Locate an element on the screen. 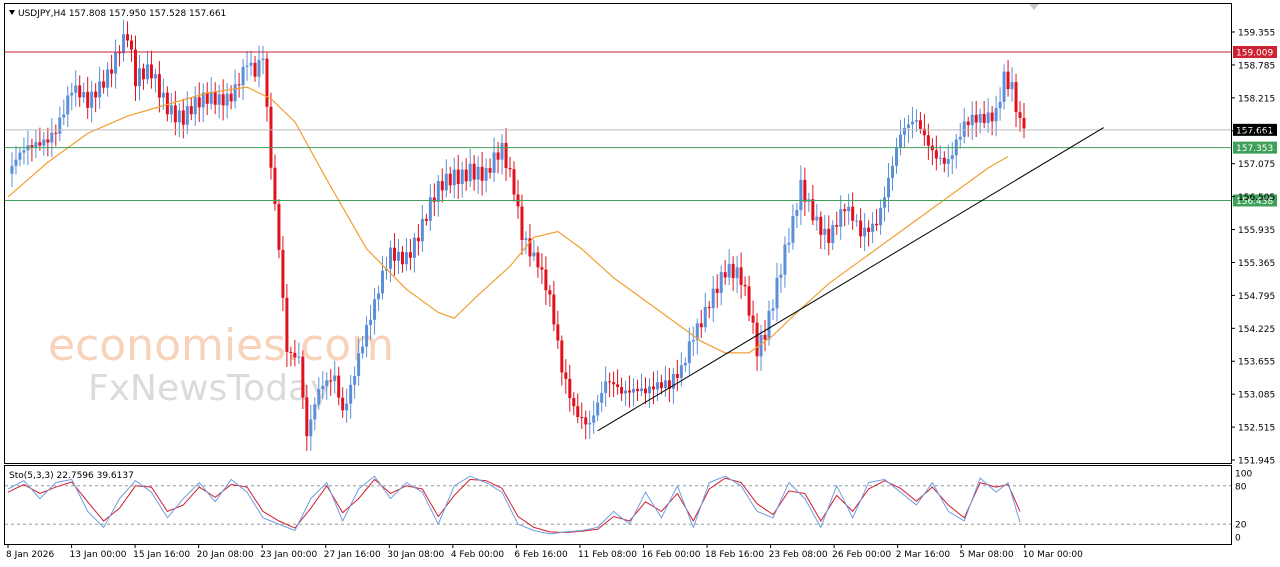 This screenshot has width=1280, height=567. watermark-fxnewstoday: FxNewsToday is located at coordinates (209, 388).